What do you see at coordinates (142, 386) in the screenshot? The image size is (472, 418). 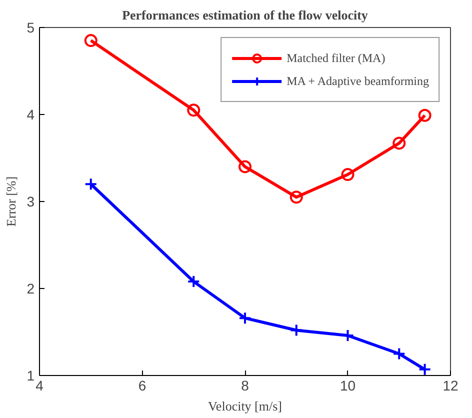 I see `x-tick-label: 6` at bounding box center [142, 386].